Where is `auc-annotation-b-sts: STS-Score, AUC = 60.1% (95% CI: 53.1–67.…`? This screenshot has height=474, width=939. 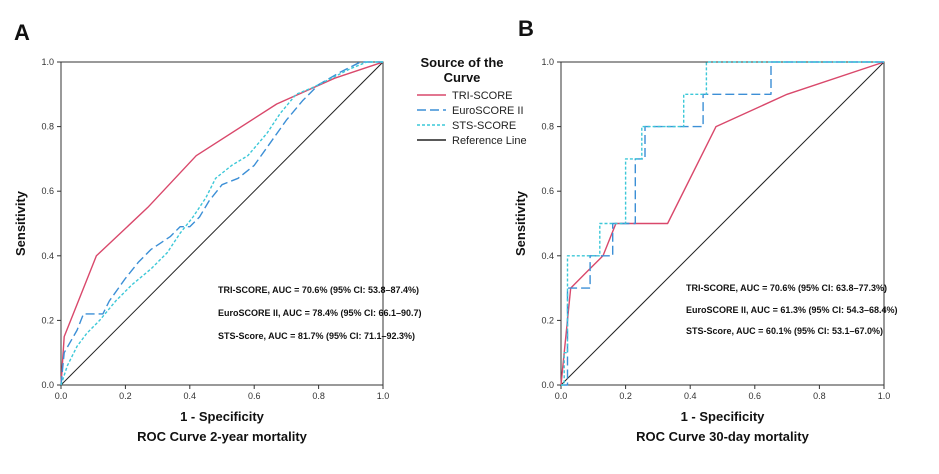
auc-annotation-b-sts: STS-Score, AUC = 60.1% (95% CI: 53.1–67.… is located at coordinates (784, 331).